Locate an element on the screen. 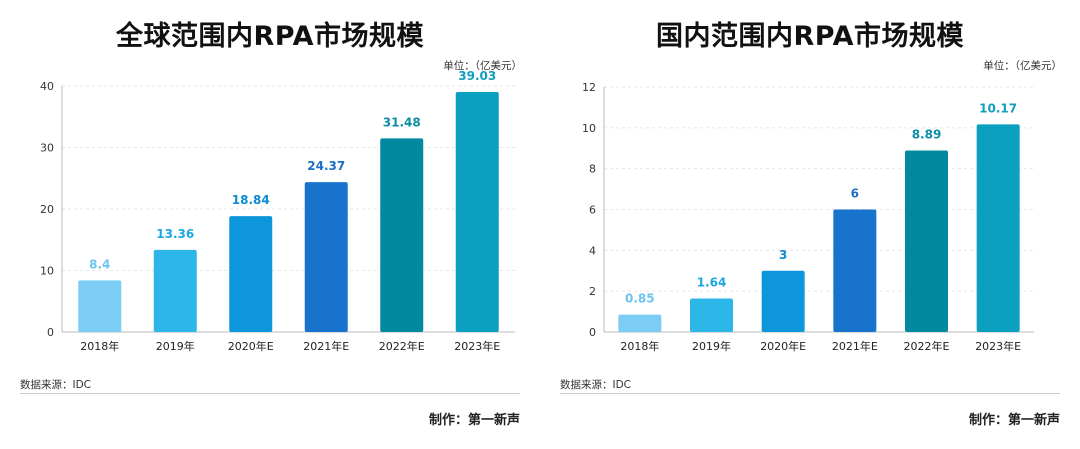 The height and width of the screenshot is (449, 1080). chart-title: 国内范围内RPA市场规模 is located at coordinates (810, 36).